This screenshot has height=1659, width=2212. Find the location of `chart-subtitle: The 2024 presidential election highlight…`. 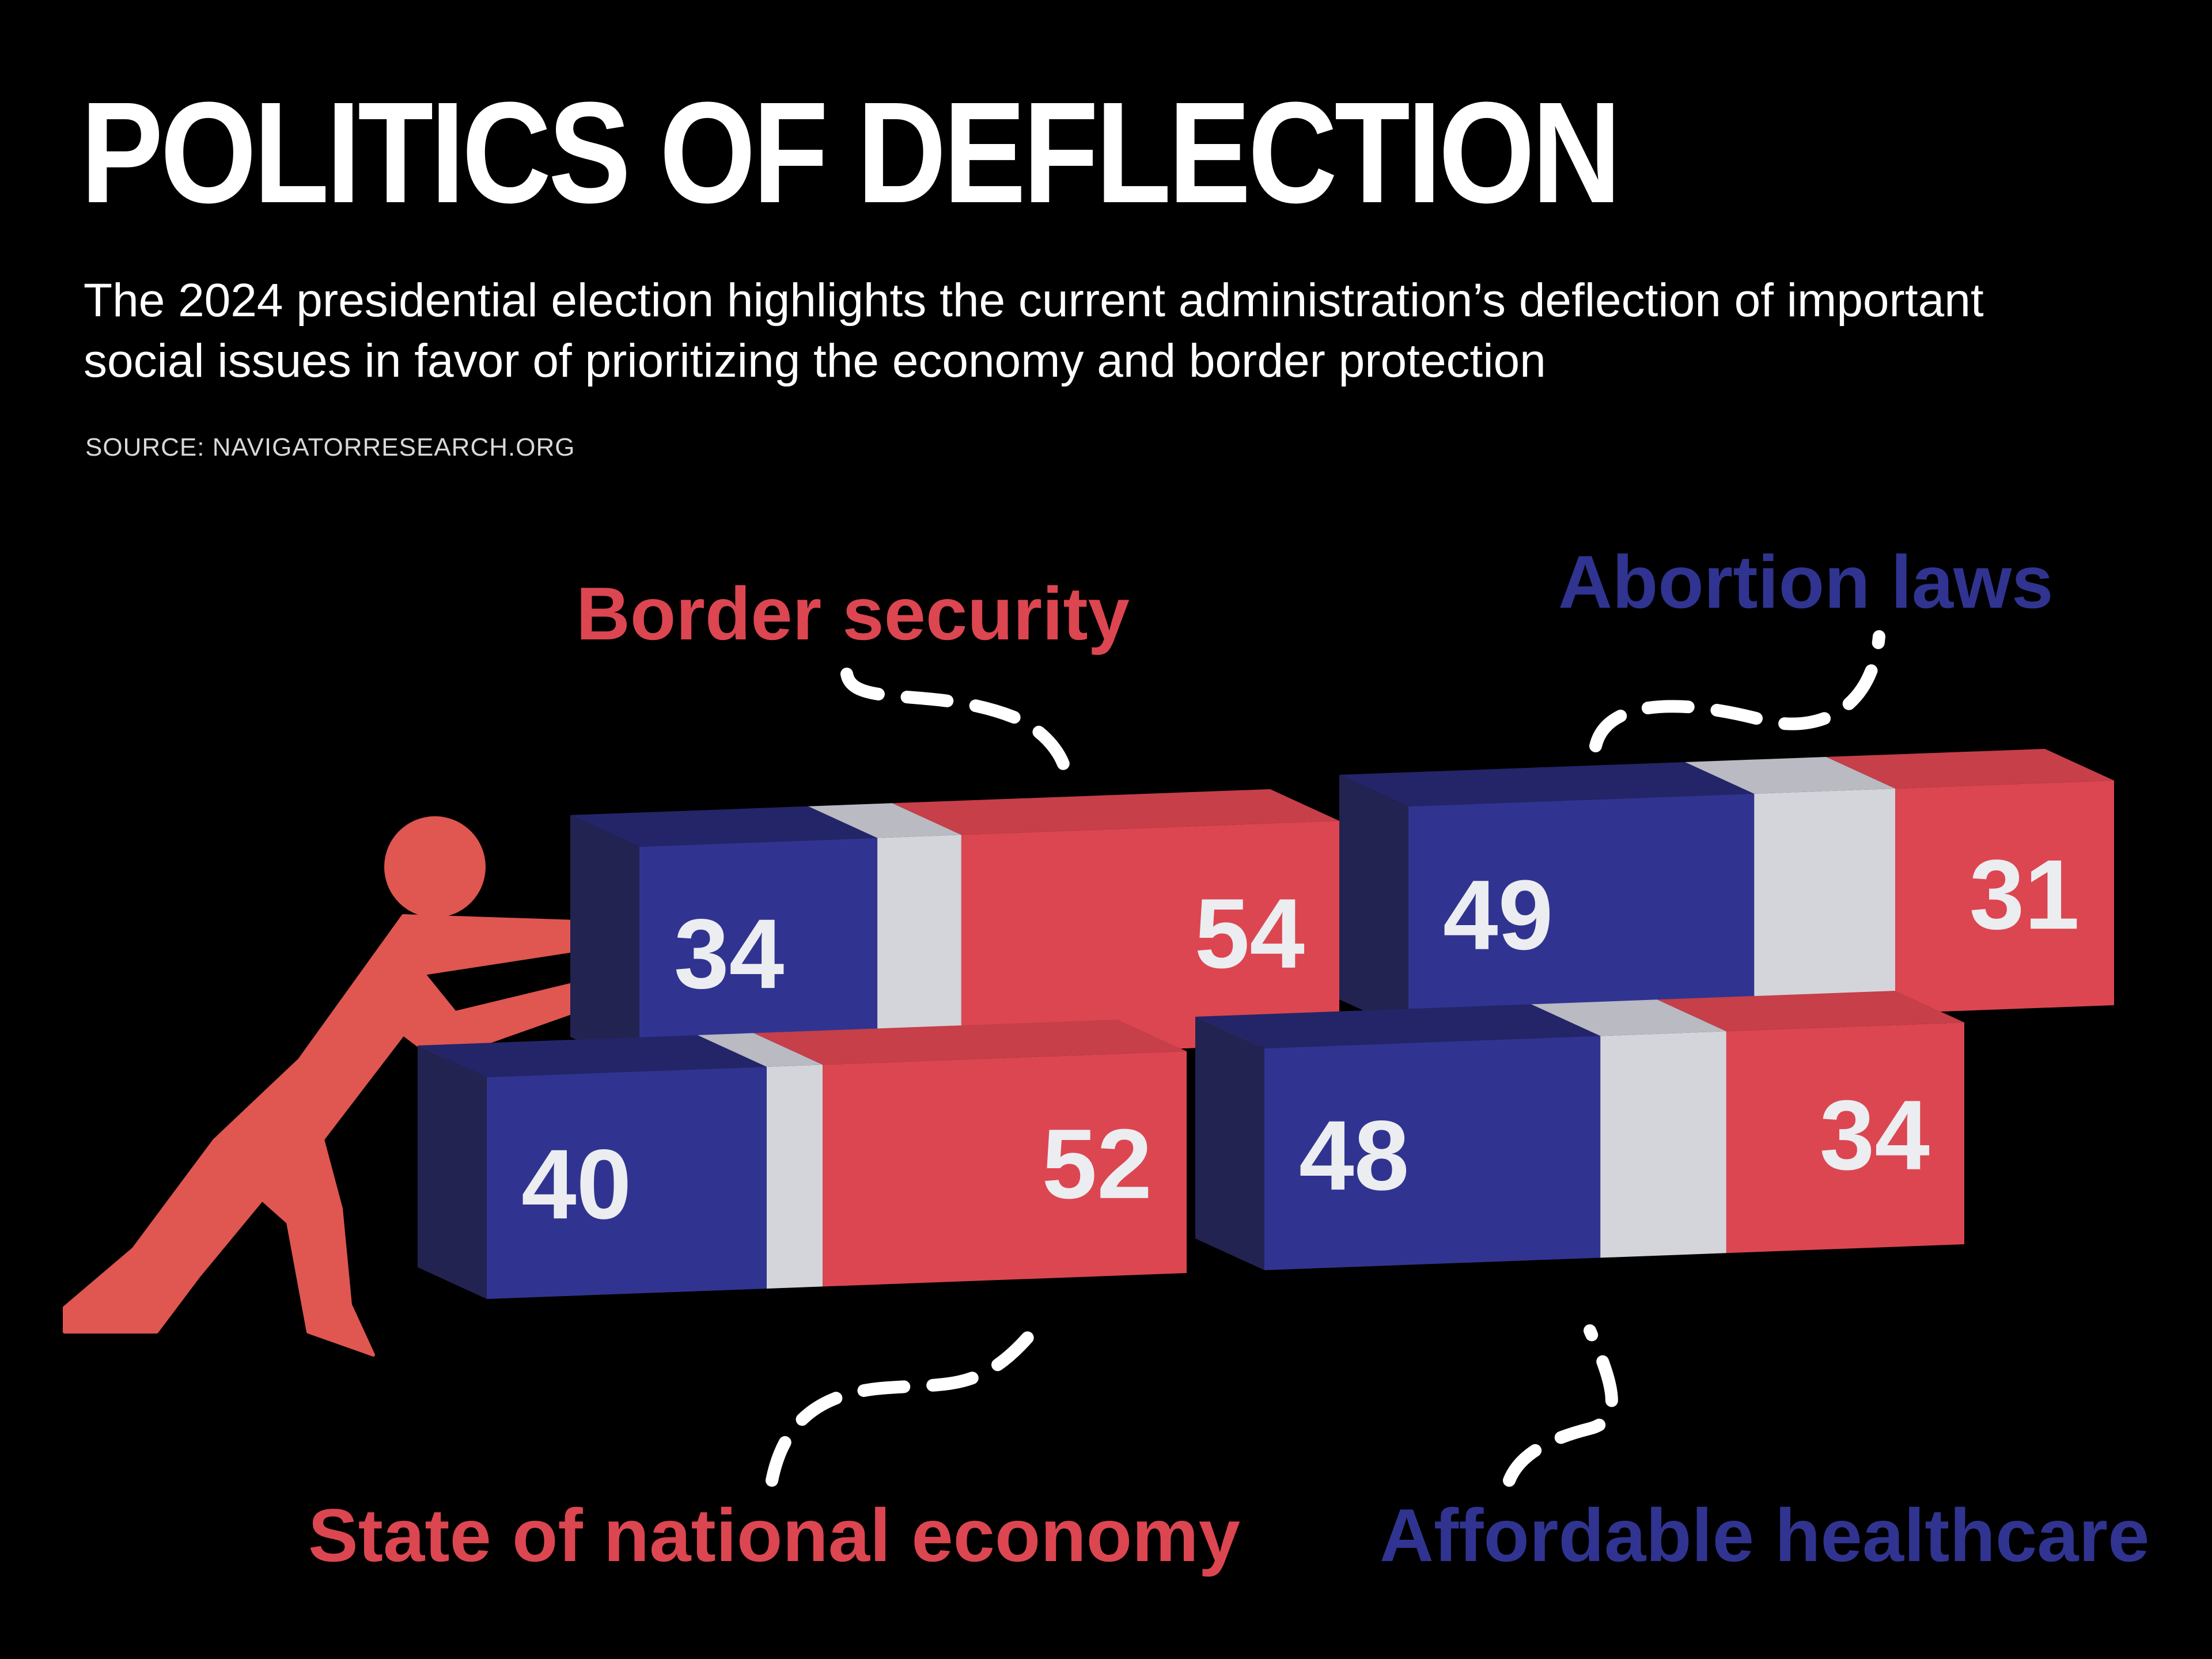

chart-subtitle: The 2024 presidential election highlight… is located at coordinates (1034, 330).